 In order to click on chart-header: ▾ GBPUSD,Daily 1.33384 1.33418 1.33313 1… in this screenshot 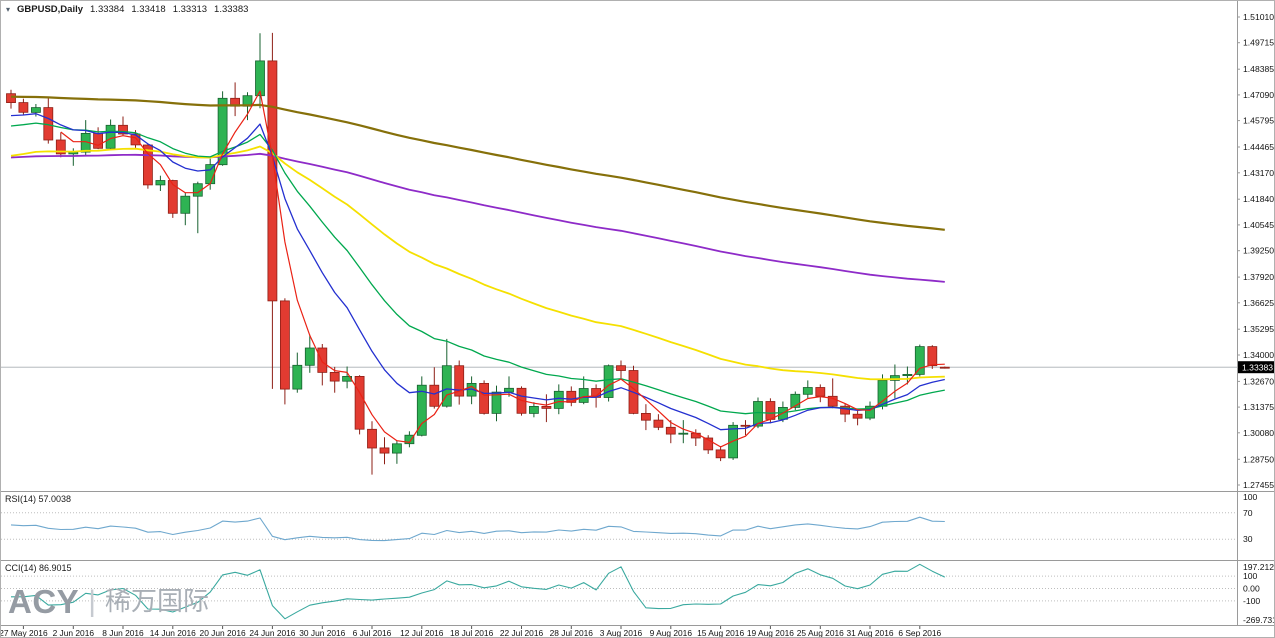, I will do `click(127, 9)`.